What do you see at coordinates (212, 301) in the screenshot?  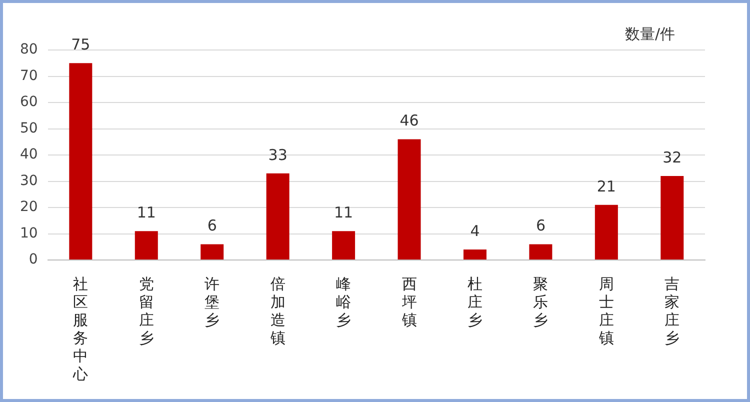 I see `x-tick-label: 许堡乡` at bounding box center [212, 301].